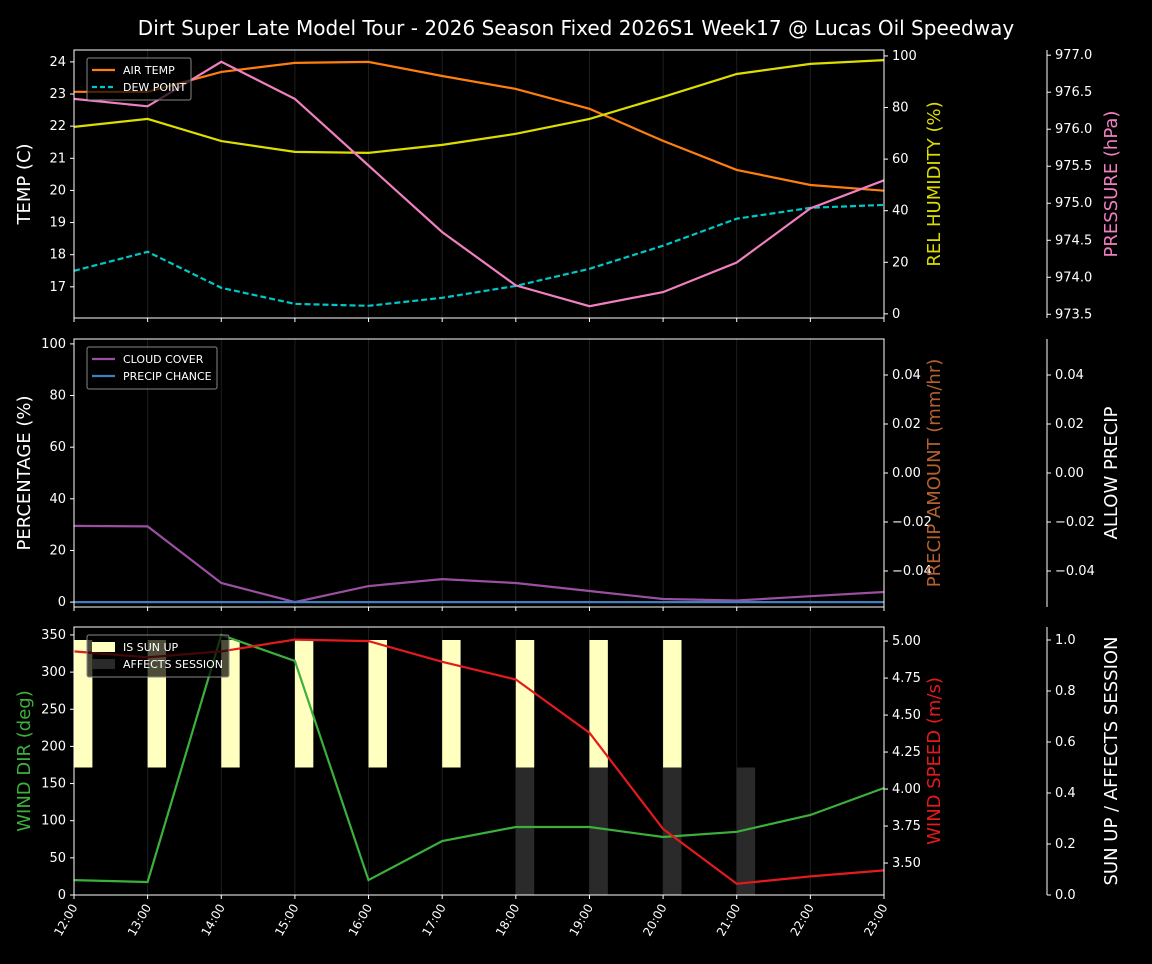 The width and height of the screenshot is (1152, 964). What do you see at coordinates (906, 863) in the screenshot?
I see `tick-label: 3.50` at bounding box center [906, 863].